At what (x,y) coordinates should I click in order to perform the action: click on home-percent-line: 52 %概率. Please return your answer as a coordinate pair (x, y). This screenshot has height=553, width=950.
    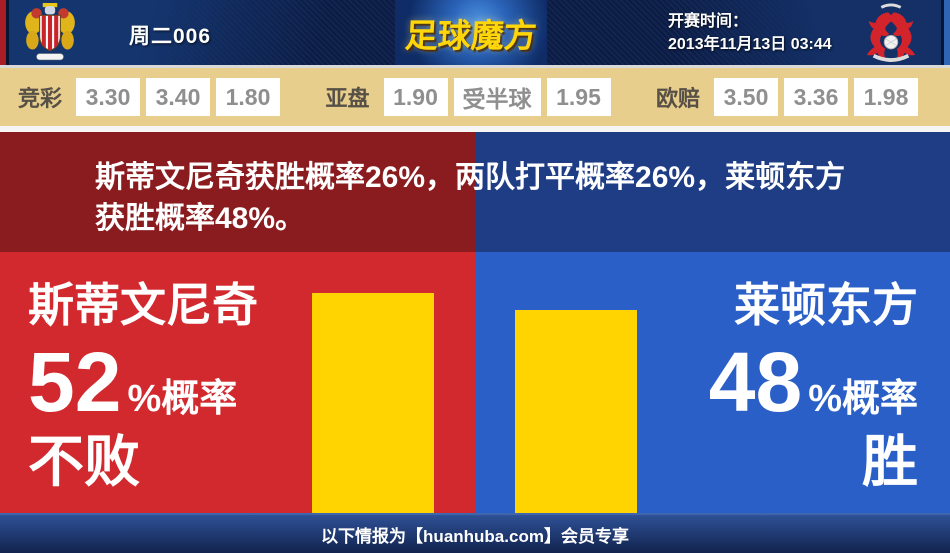
    Looking at the image, I should click on (143, 382).